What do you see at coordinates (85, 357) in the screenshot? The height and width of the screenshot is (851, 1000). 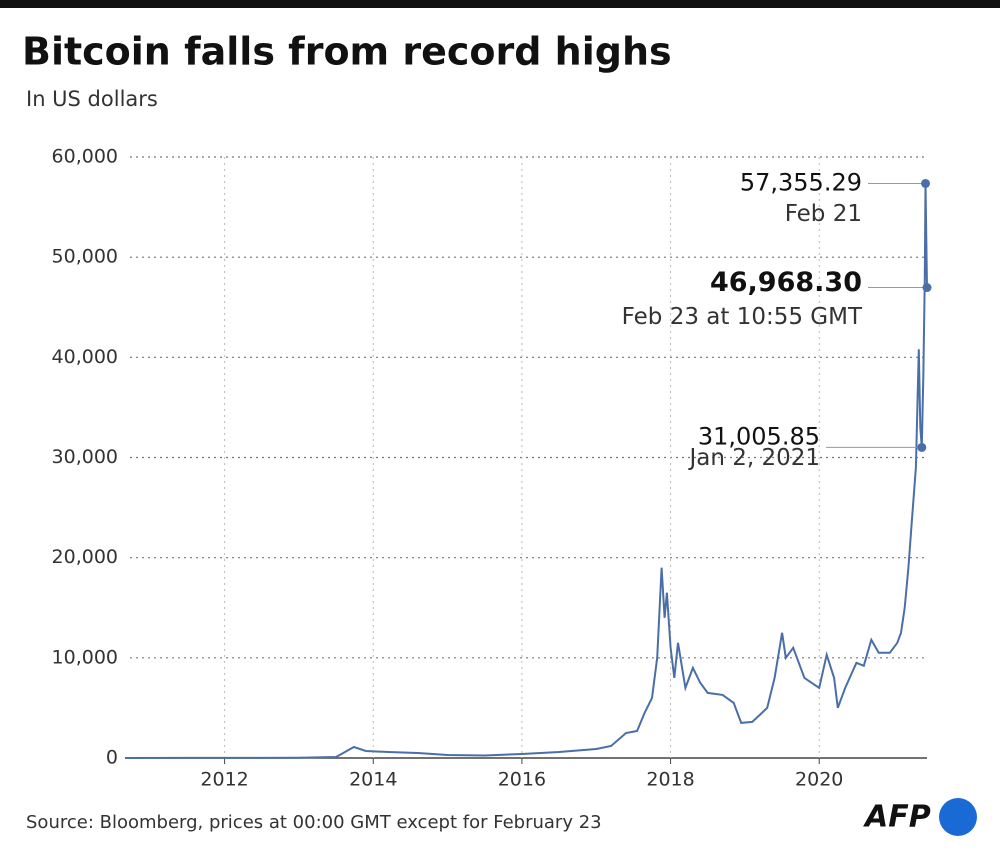 I see `y-tick-label: 40,000` at bounding box center [85, 357].